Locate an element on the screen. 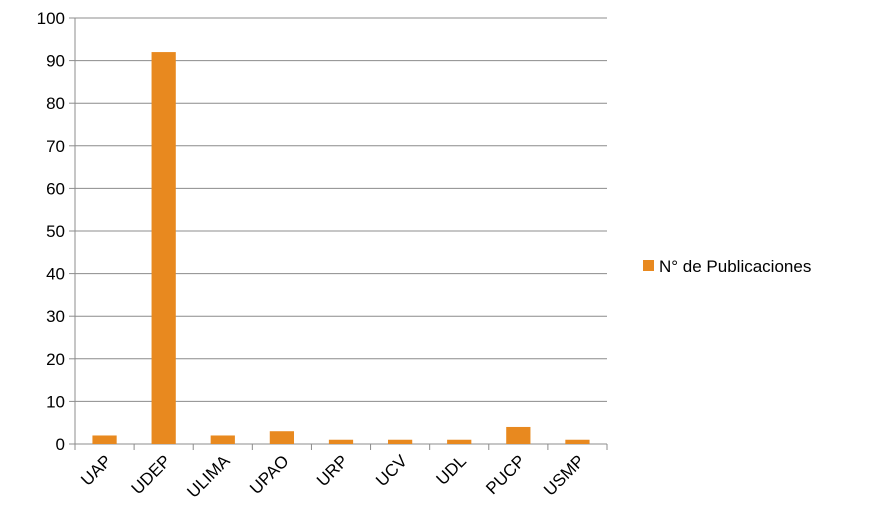  y-tick-label: 80 is located at coordinates (55, 103).